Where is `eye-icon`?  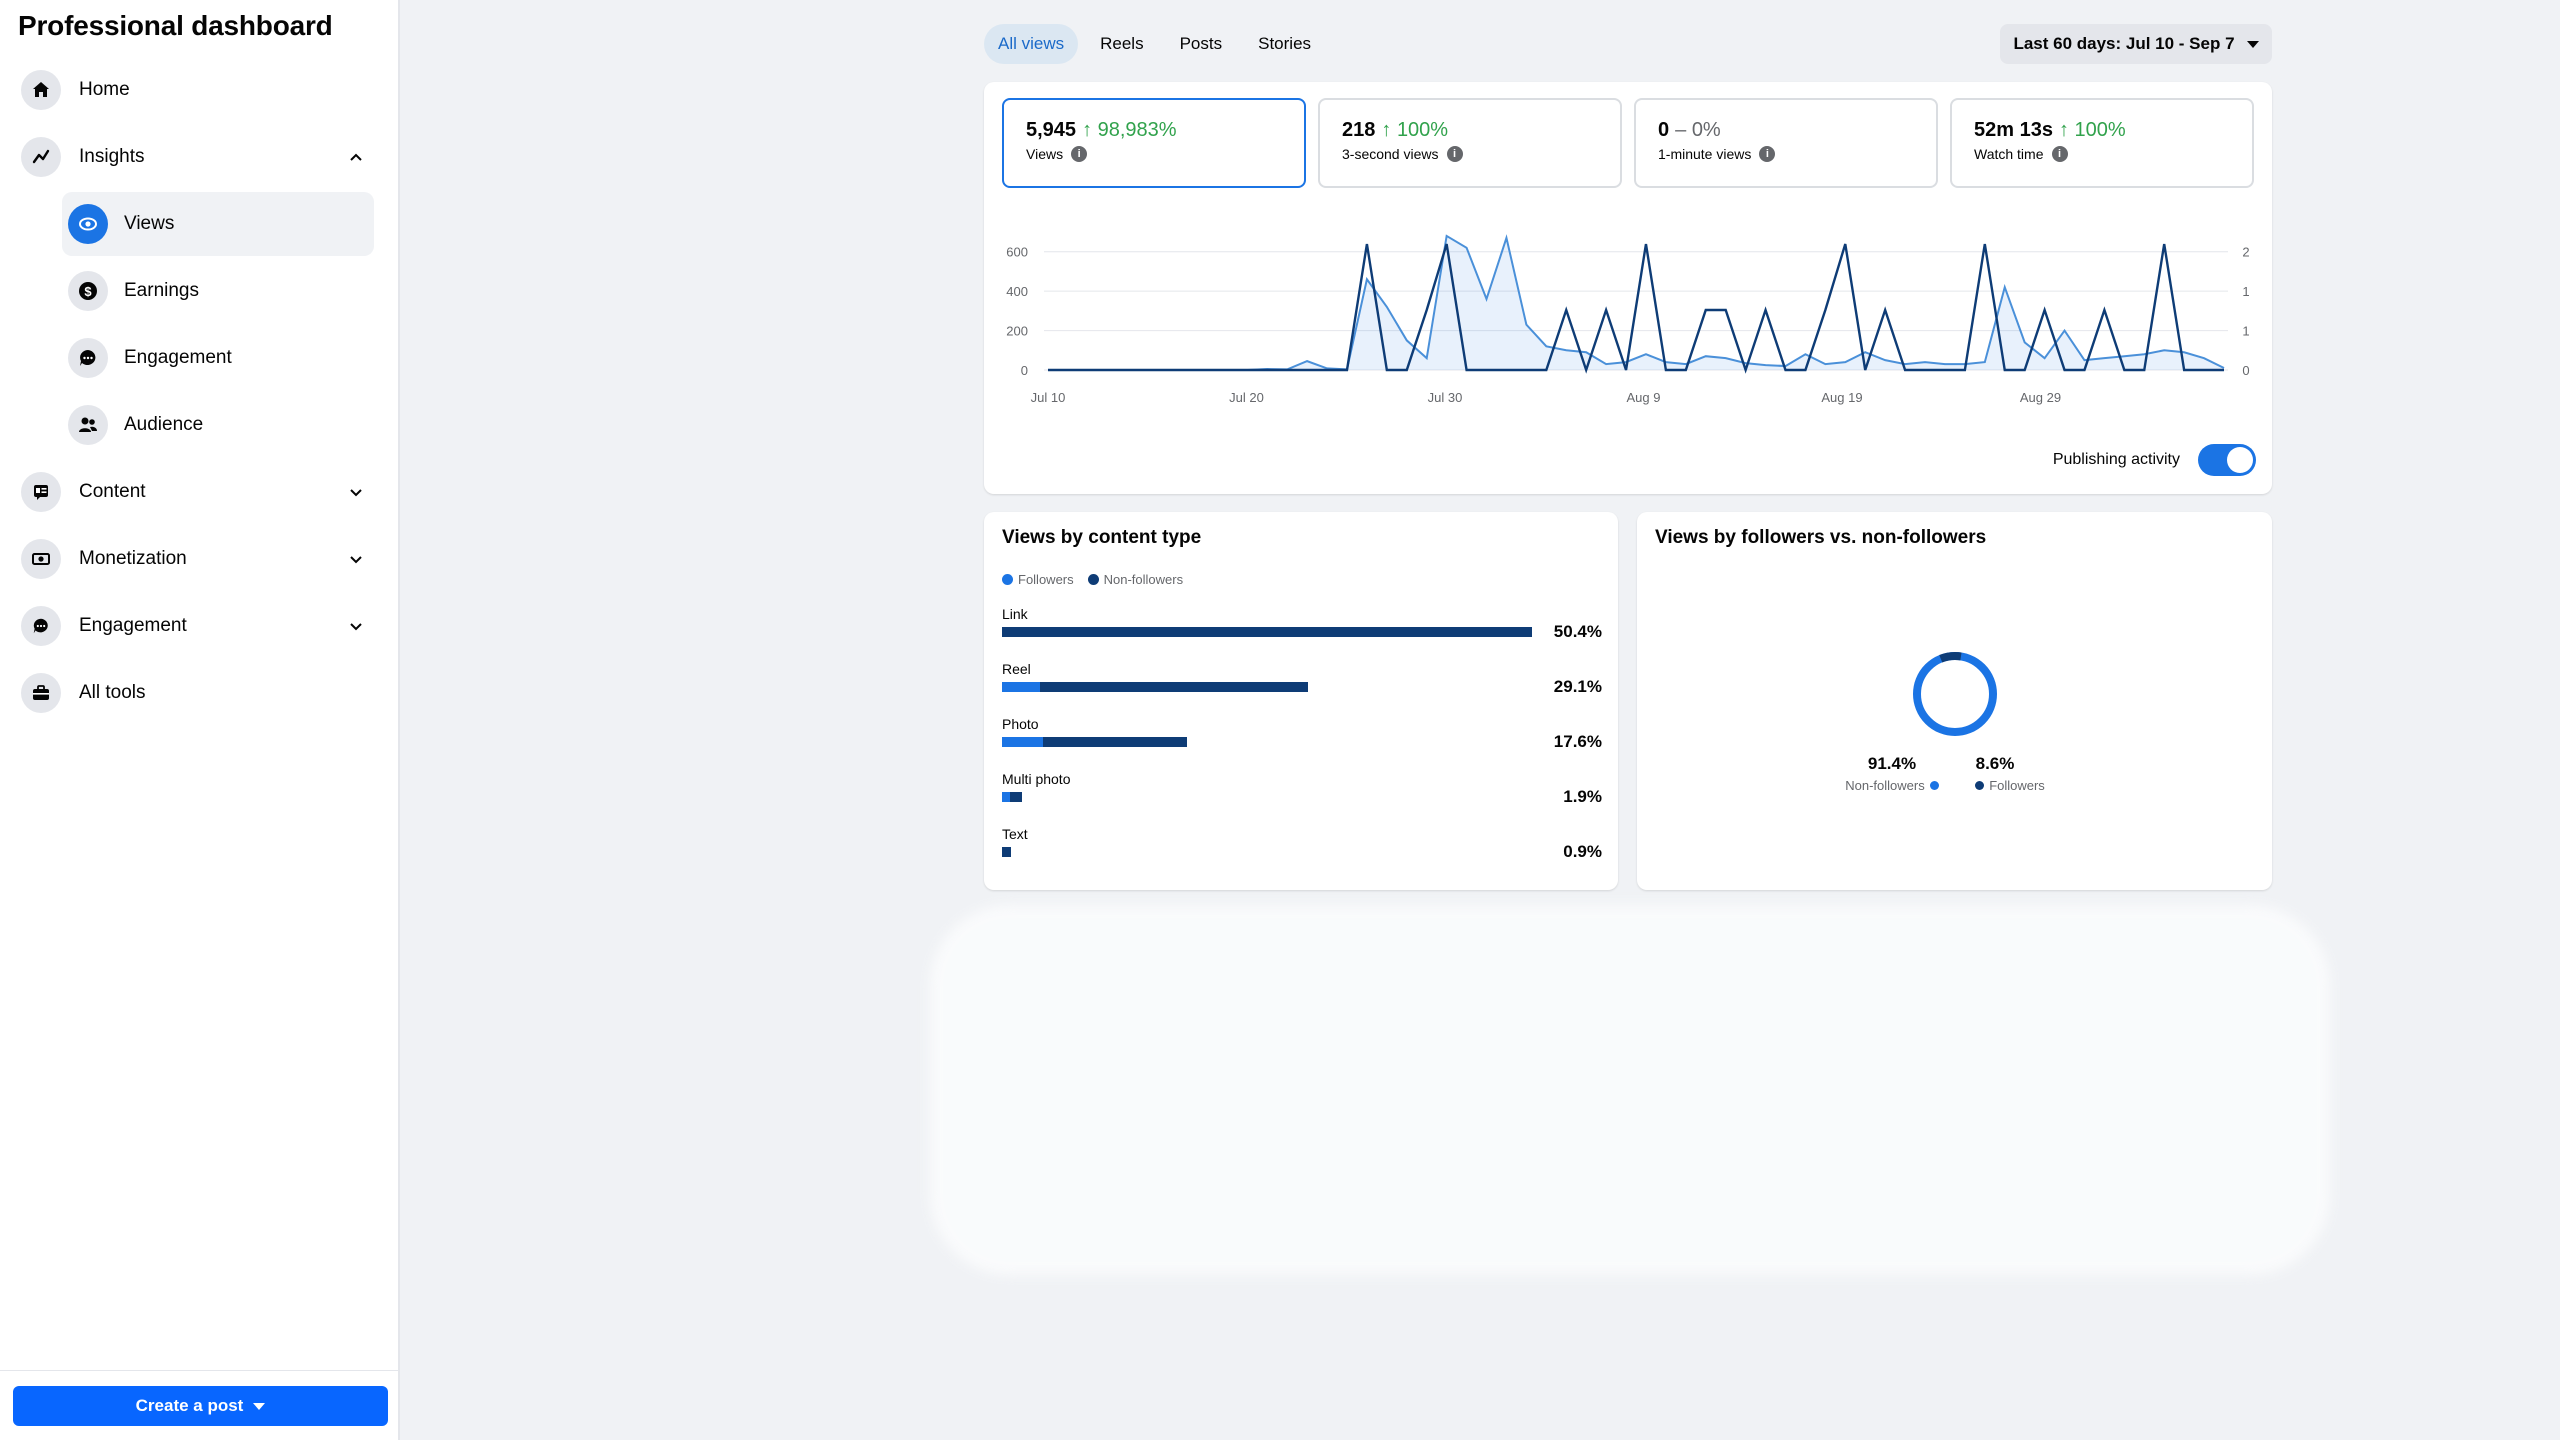
eye-icon is located at coordinates (88, 224).